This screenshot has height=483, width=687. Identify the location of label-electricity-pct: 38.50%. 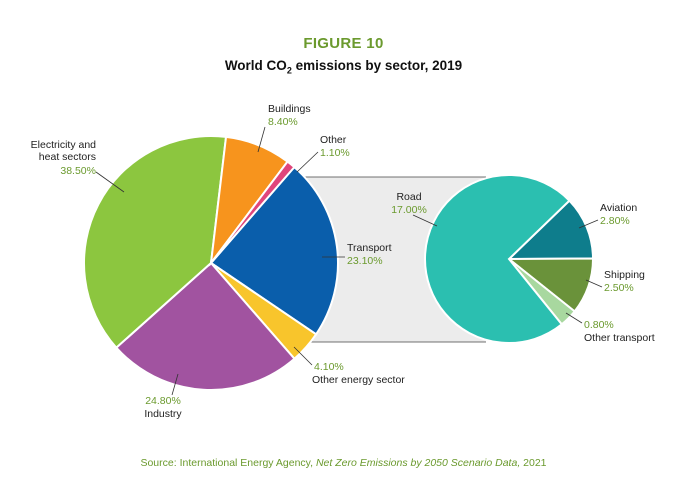
(78, 171).